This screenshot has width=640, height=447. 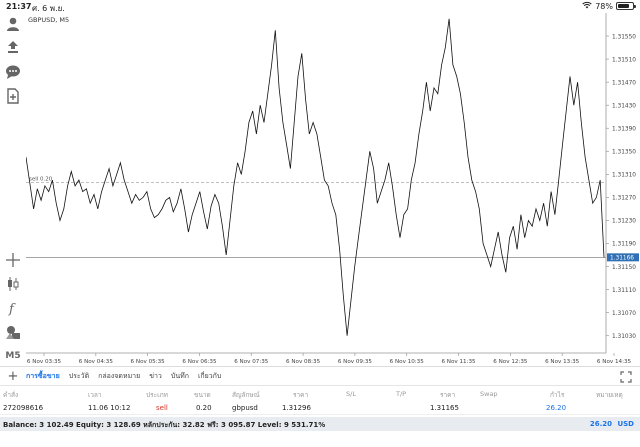 What do you see at coordinates (204, 408) in the screenshot?
I see `row-volume: 0.20` at bounding box center [204, 408].